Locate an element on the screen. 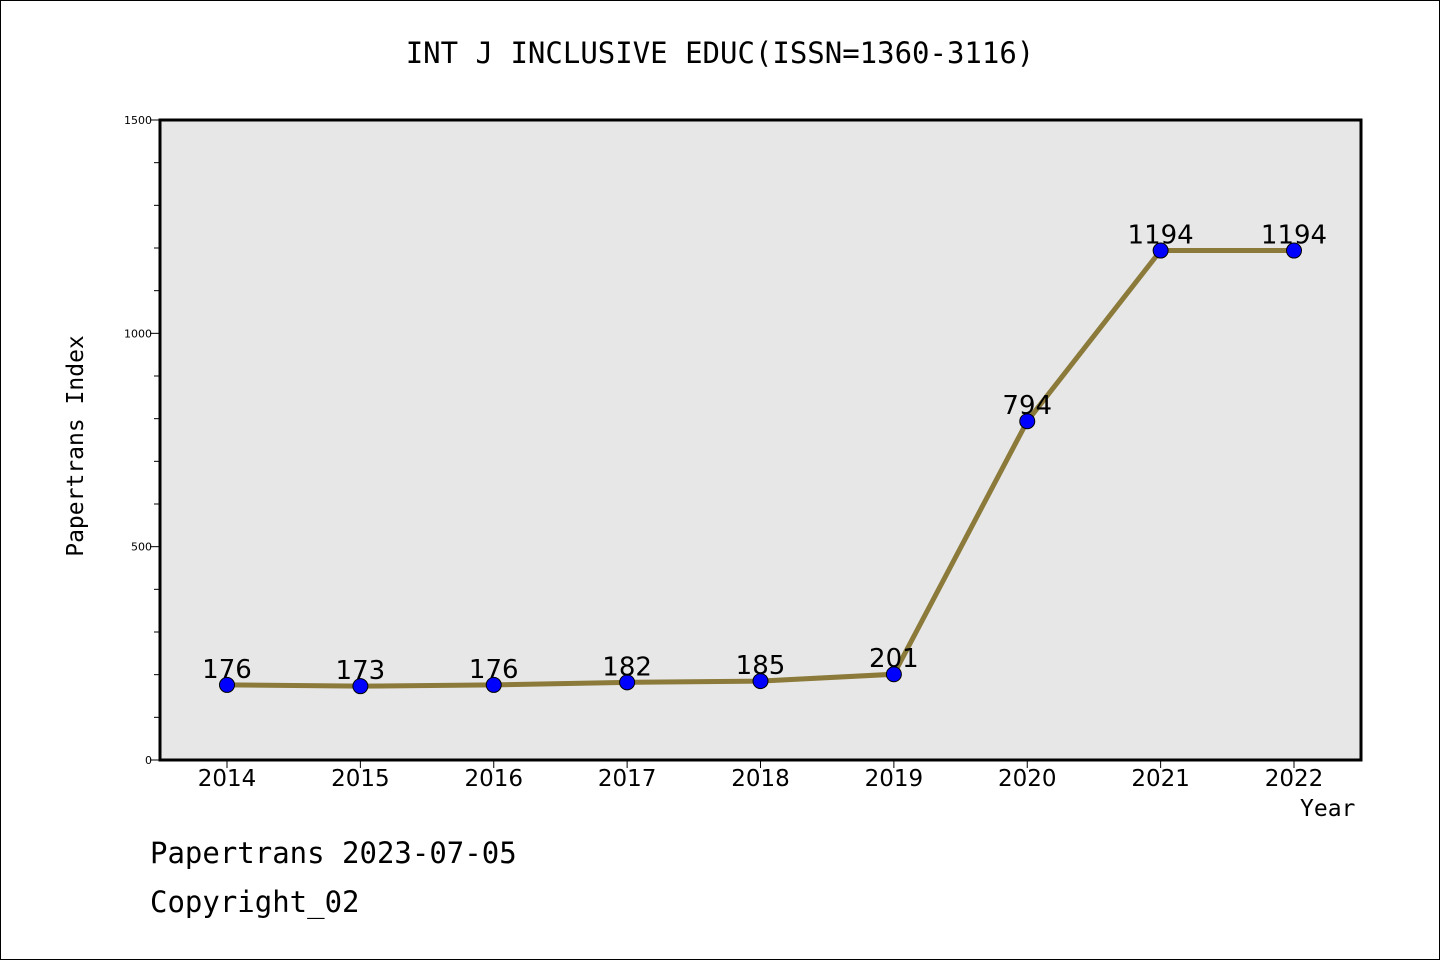 This screenshot has height=960, width=1440. chart-title: INT J INCLUSIVE EDUC(ISSN=1360-3116) is located at coordinates (720, 53).